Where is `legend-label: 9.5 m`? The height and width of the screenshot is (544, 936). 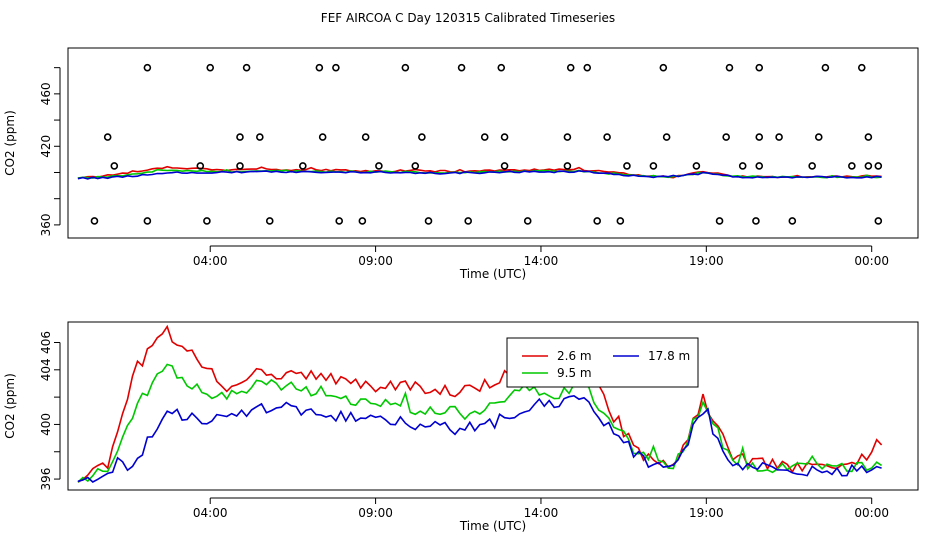 legend-label: 9.5 m is located at coordinates (574, 373).